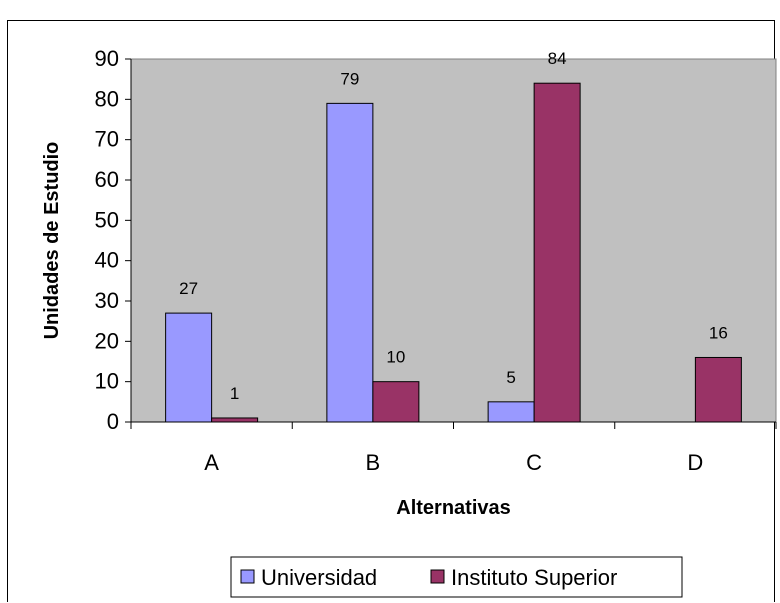  What do you see at coordinates (188, 288) in the screenshot?
I see `data-label-universidad-a: 27` at bounding box center [188, 288].